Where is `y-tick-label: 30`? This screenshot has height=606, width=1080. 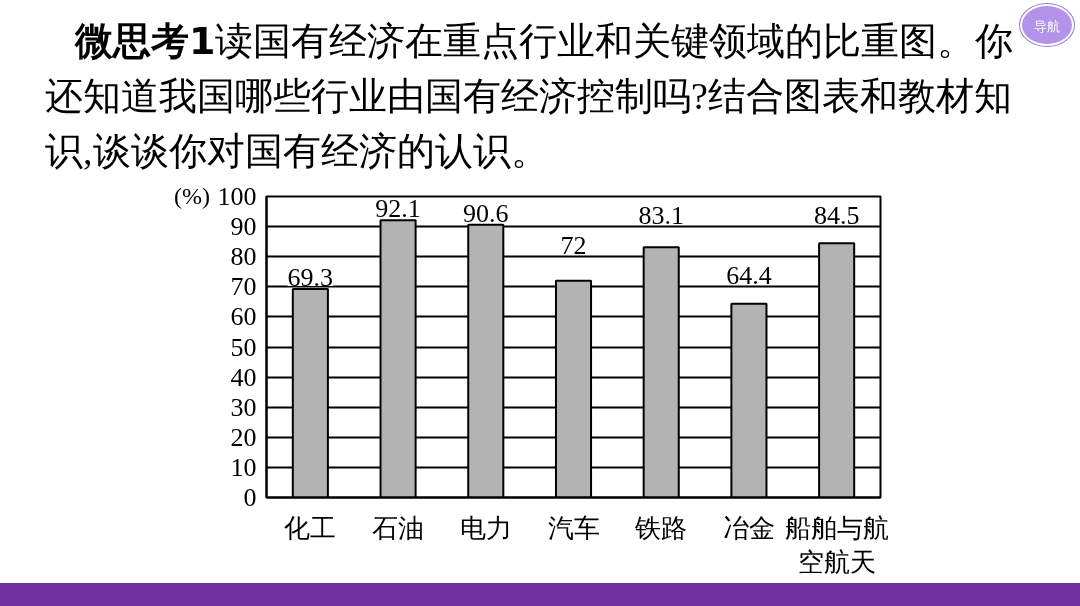 y-tick-label: 30 is located at coordinates (243, 407).